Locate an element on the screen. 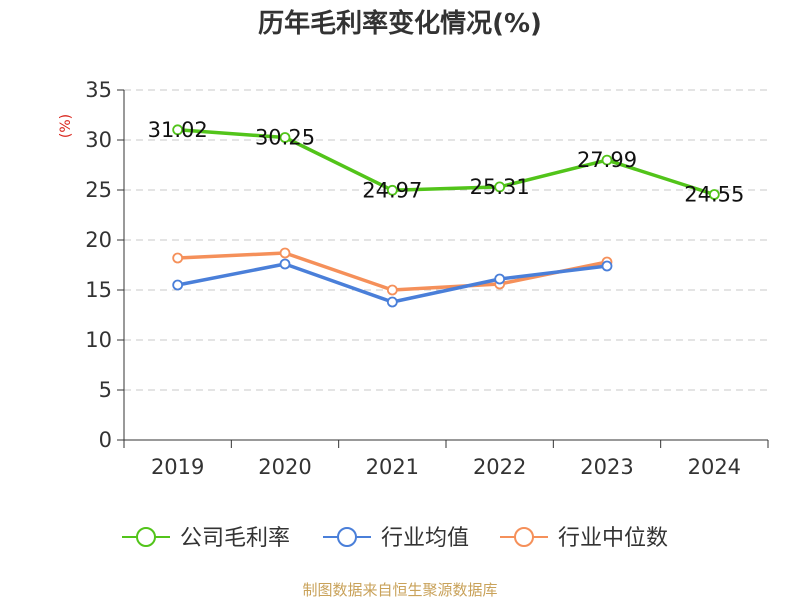 The image size is (800, 600). x-tick-label: 2022 is located at coordinates (499, 467).